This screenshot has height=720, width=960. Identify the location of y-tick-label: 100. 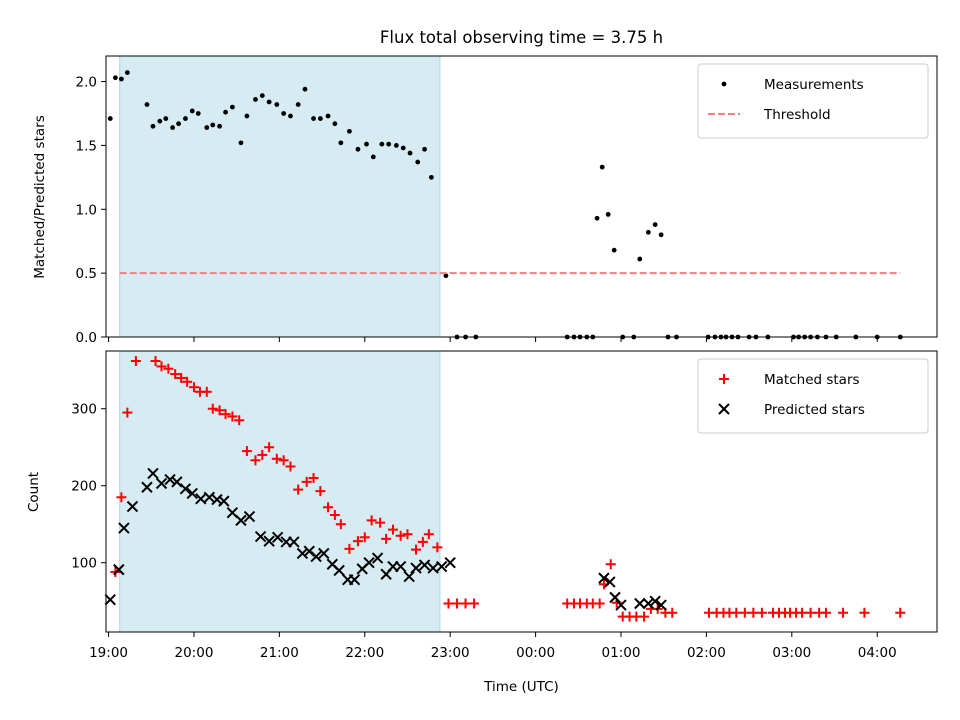
(84, 564).